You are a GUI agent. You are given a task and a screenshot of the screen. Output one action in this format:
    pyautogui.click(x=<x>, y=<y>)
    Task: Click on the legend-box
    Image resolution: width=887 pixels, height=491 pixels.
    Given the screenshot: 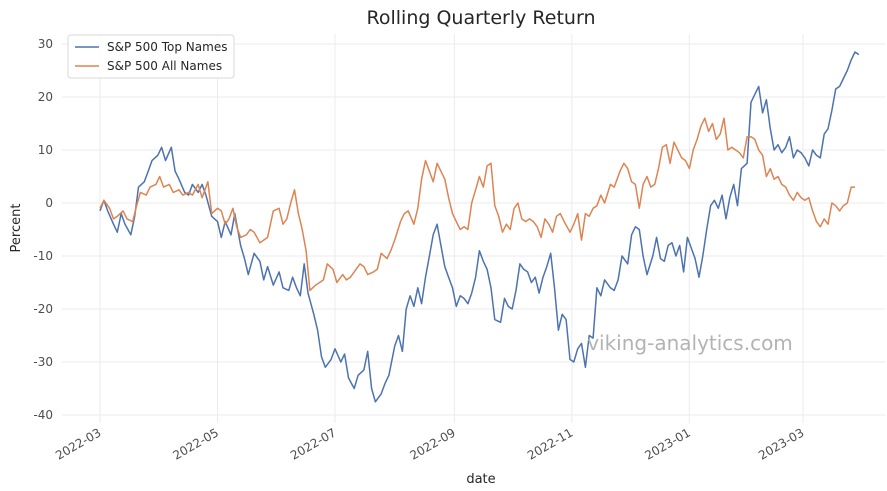 What is the action you would take?
    pyautogui.click(x=151, y=56)
    